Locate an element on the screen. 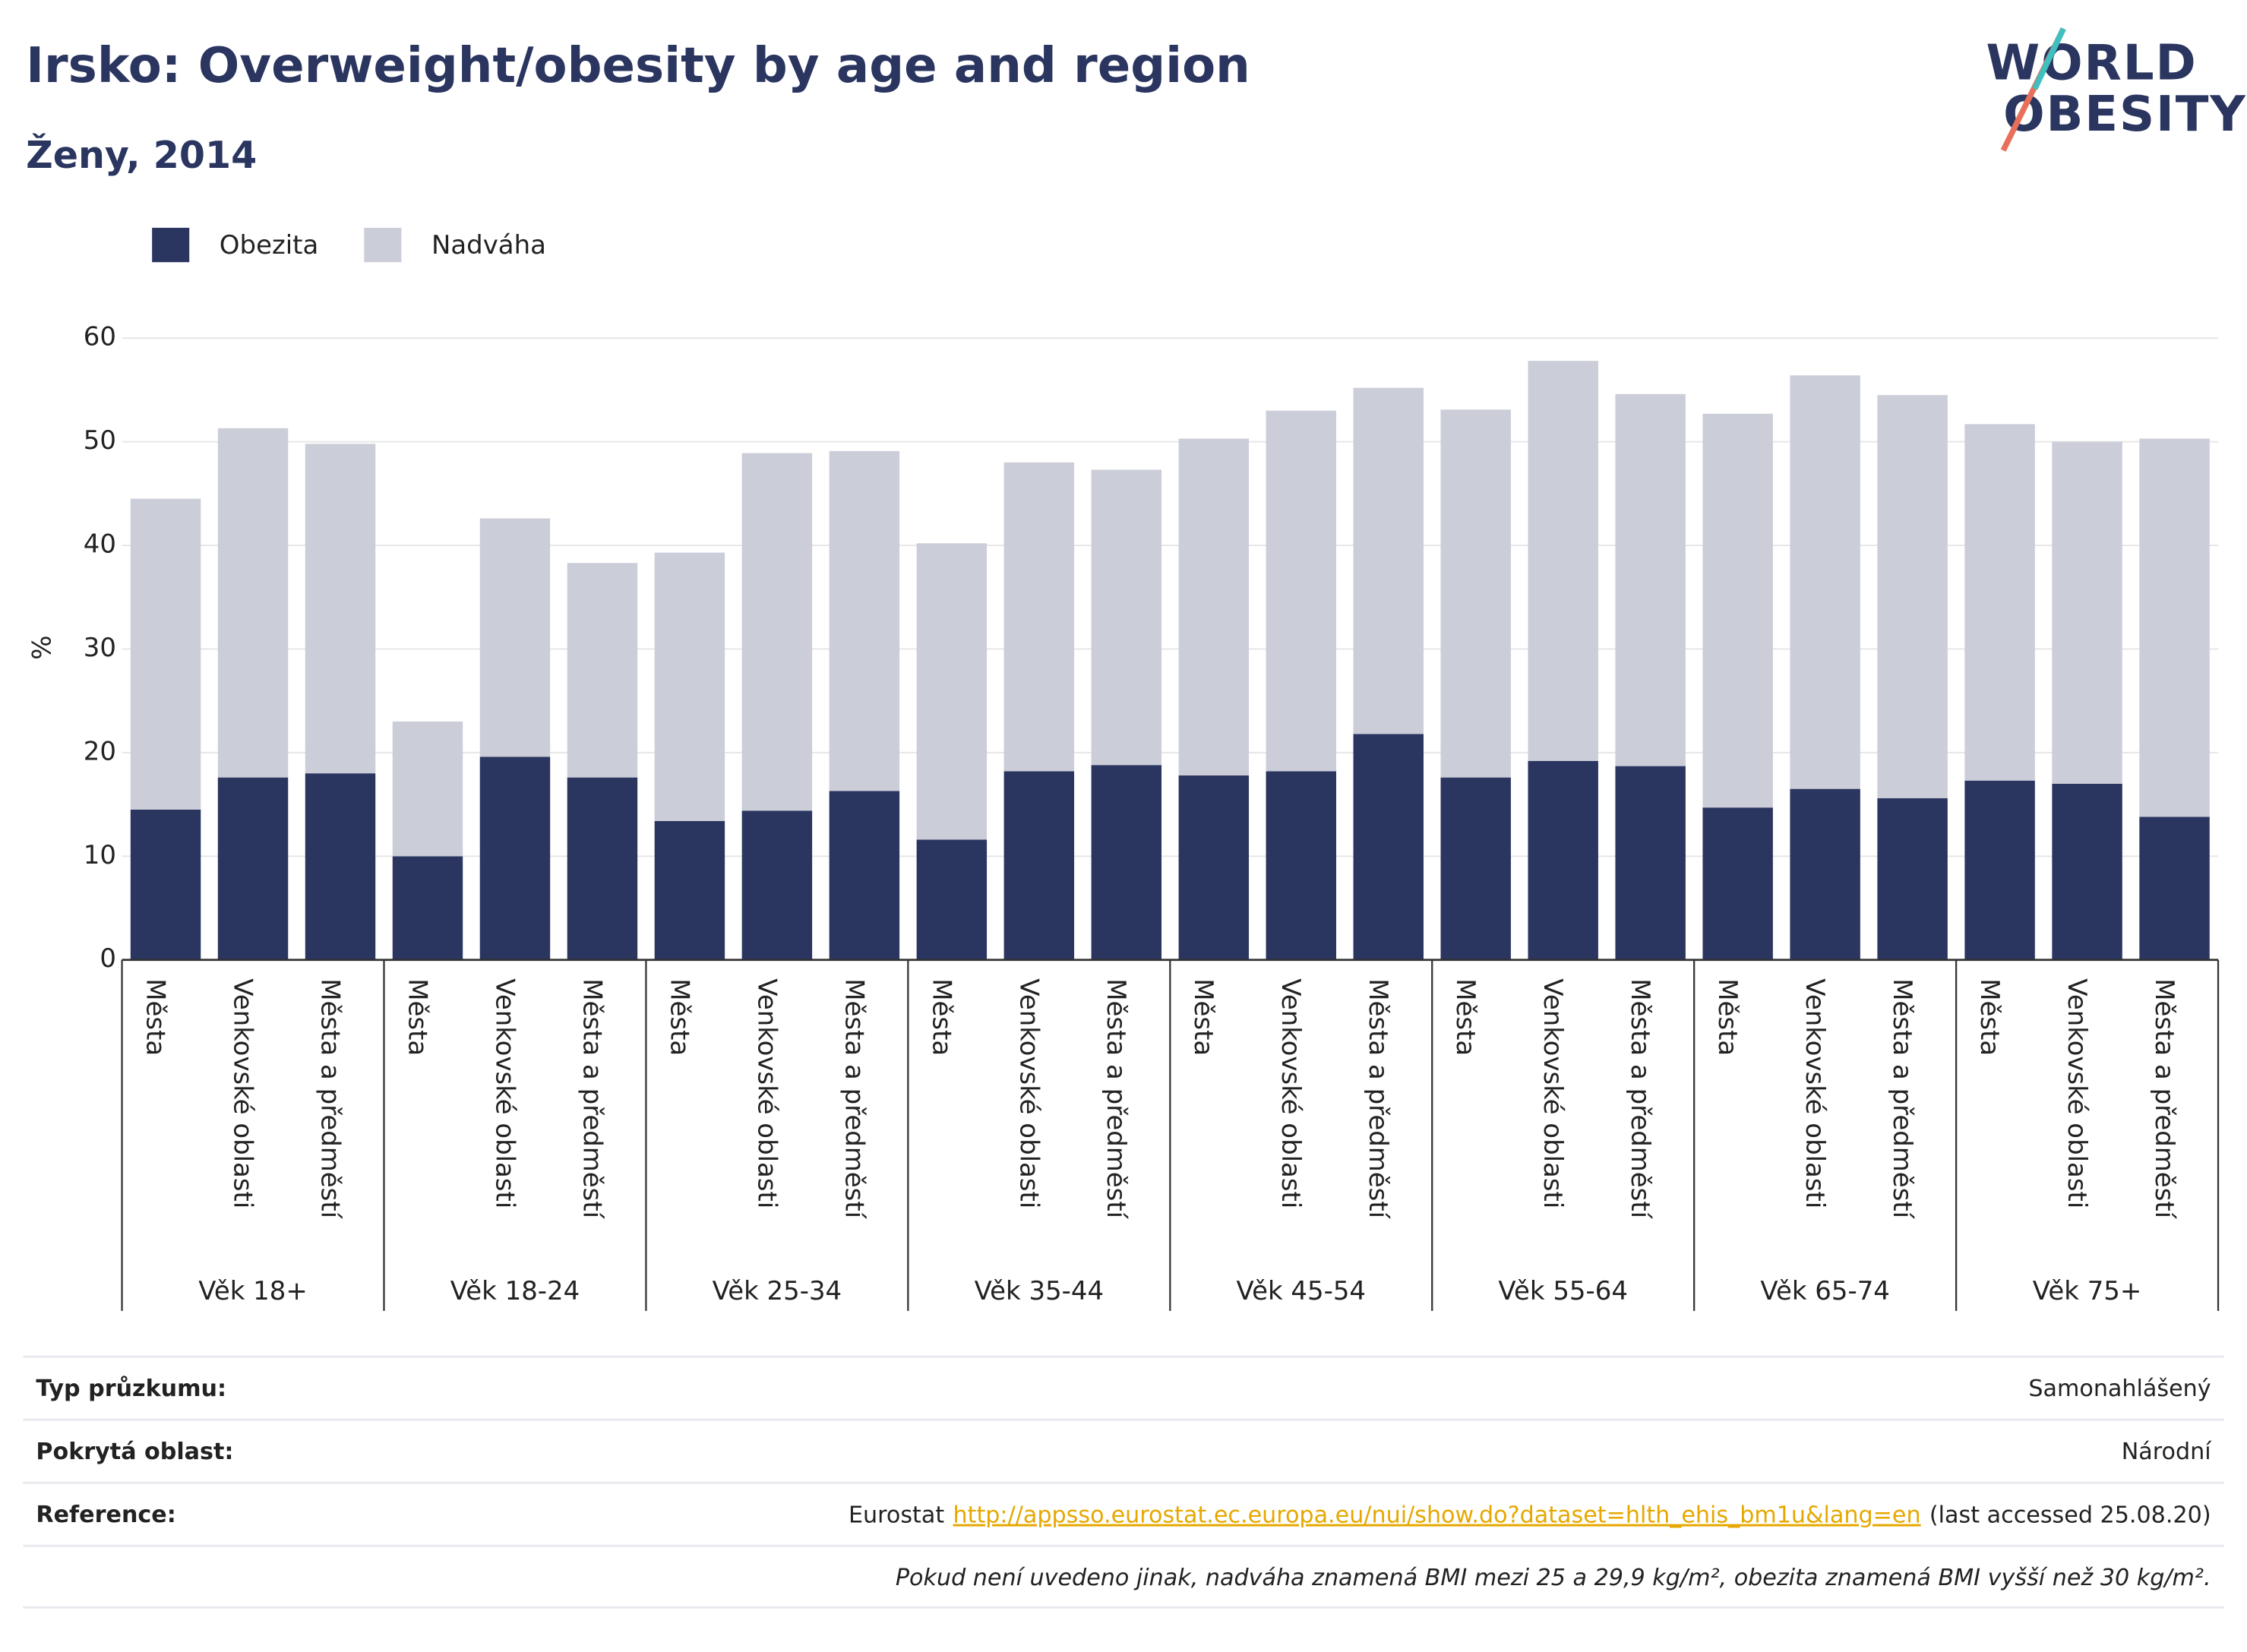 Image resolution: width=2247 pixels, height=1652 pixels. y-tick-label: 40 is located at coordinates (100, 544).